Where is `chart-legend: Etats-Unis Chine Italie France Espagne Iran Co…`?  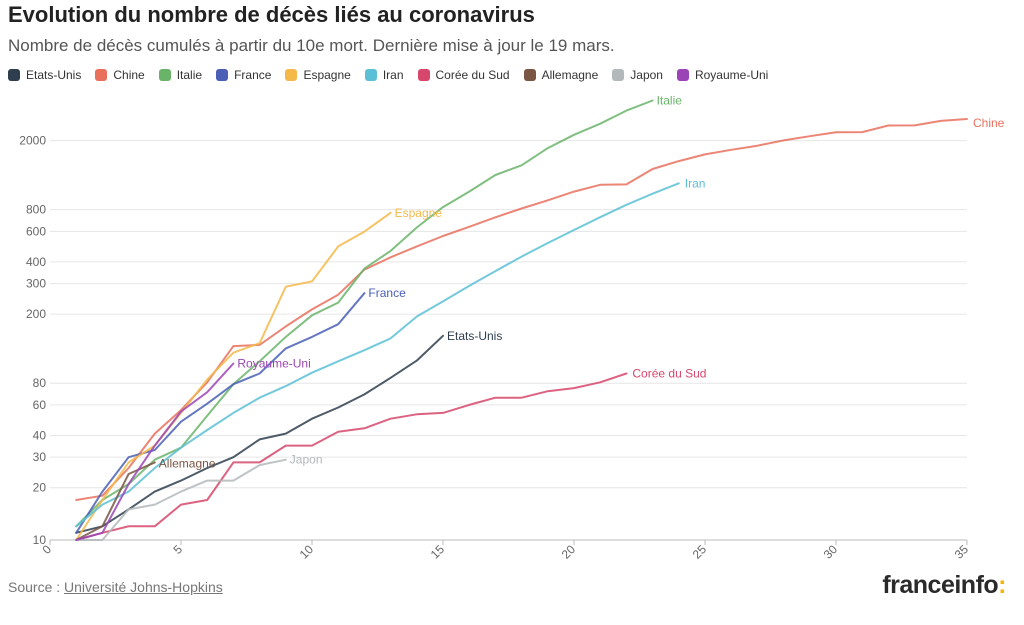
chart-legend: Etats-Unis Chine Italie France Espagne Iran Co… is located at coordinates (395, 75).